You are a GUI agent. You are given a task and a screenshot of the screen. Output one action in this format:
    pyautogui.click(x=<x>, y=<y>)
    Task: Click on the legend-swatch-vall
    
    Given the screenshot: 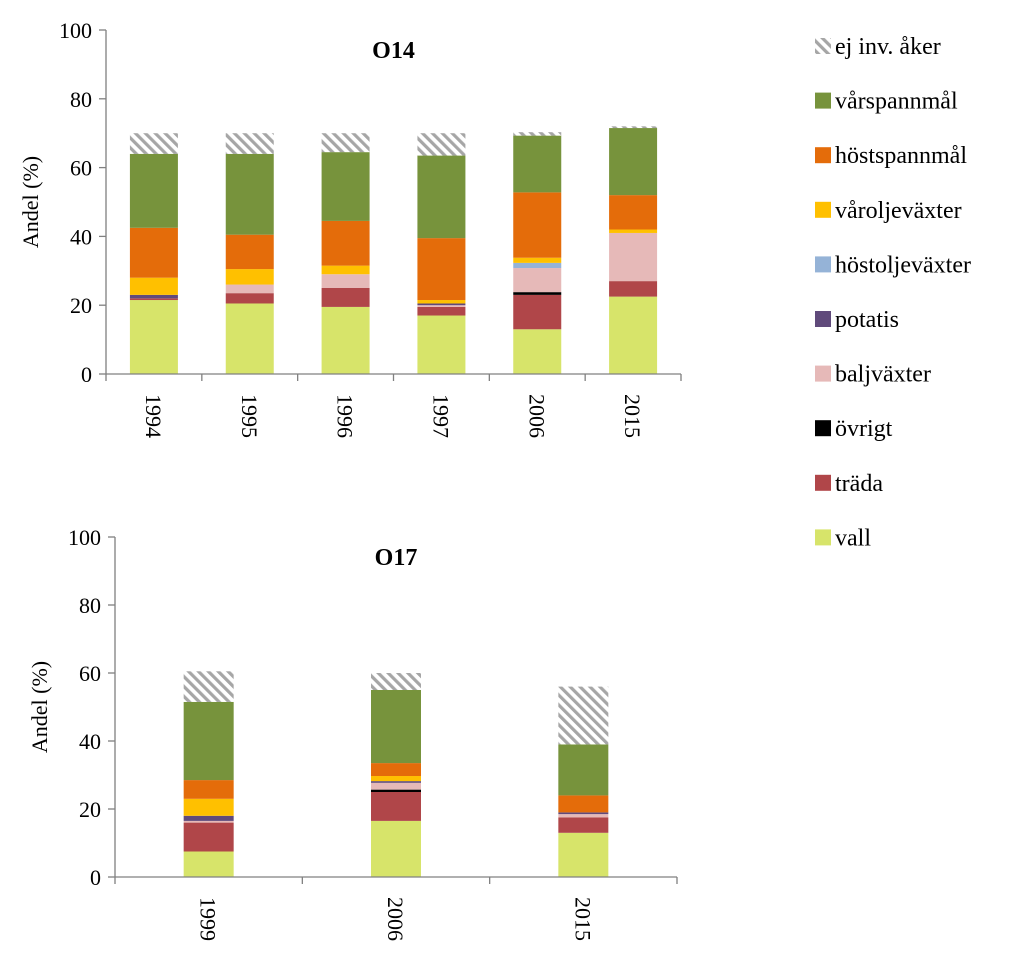 What is the action you would take?
    pyautogui.click(x=823, y=537)
    